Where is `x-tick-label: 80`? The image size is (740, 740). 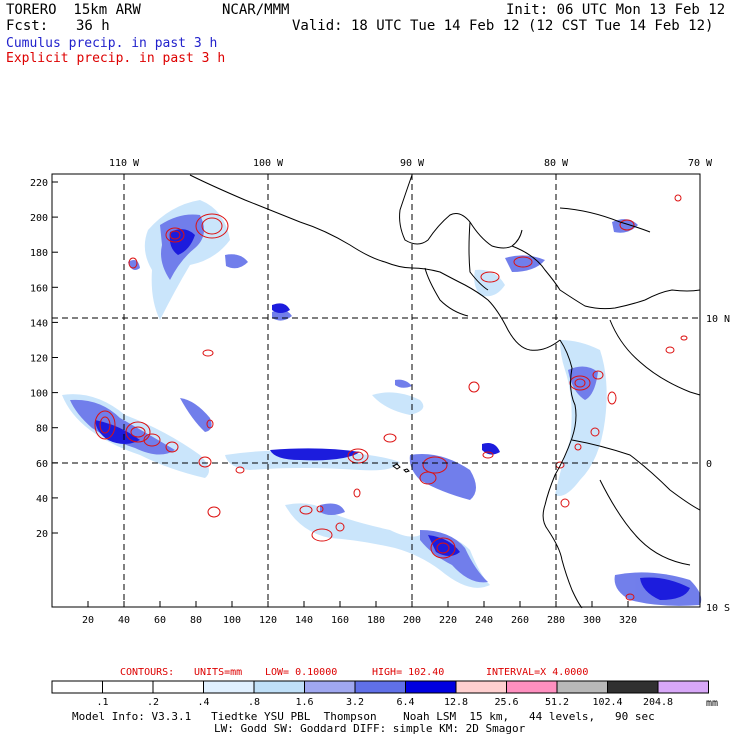
x-tick-label: 80 is located at coordinates (196, 620).